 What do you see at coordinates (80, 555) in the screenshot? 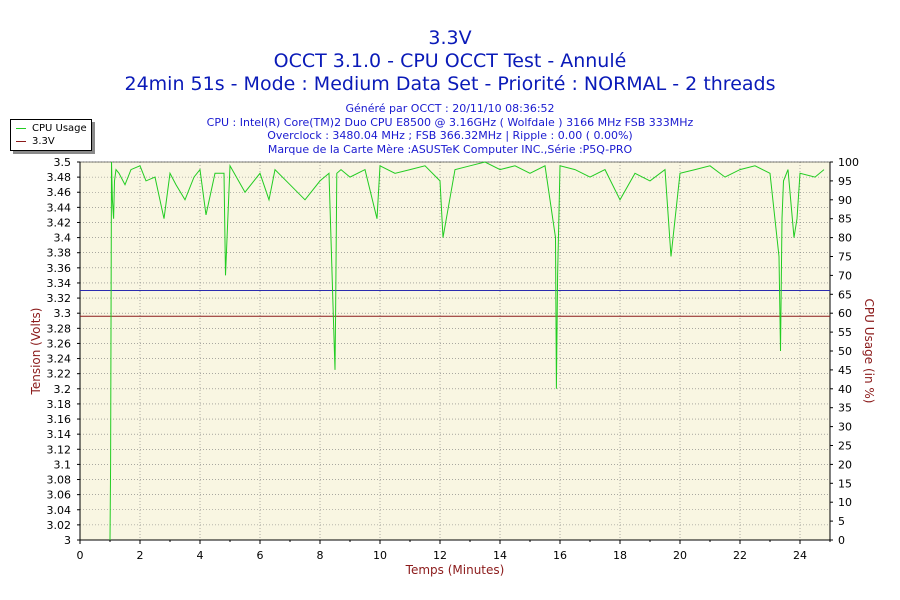
I see `x-tick-label: 0` at bounding box center [80, 555].